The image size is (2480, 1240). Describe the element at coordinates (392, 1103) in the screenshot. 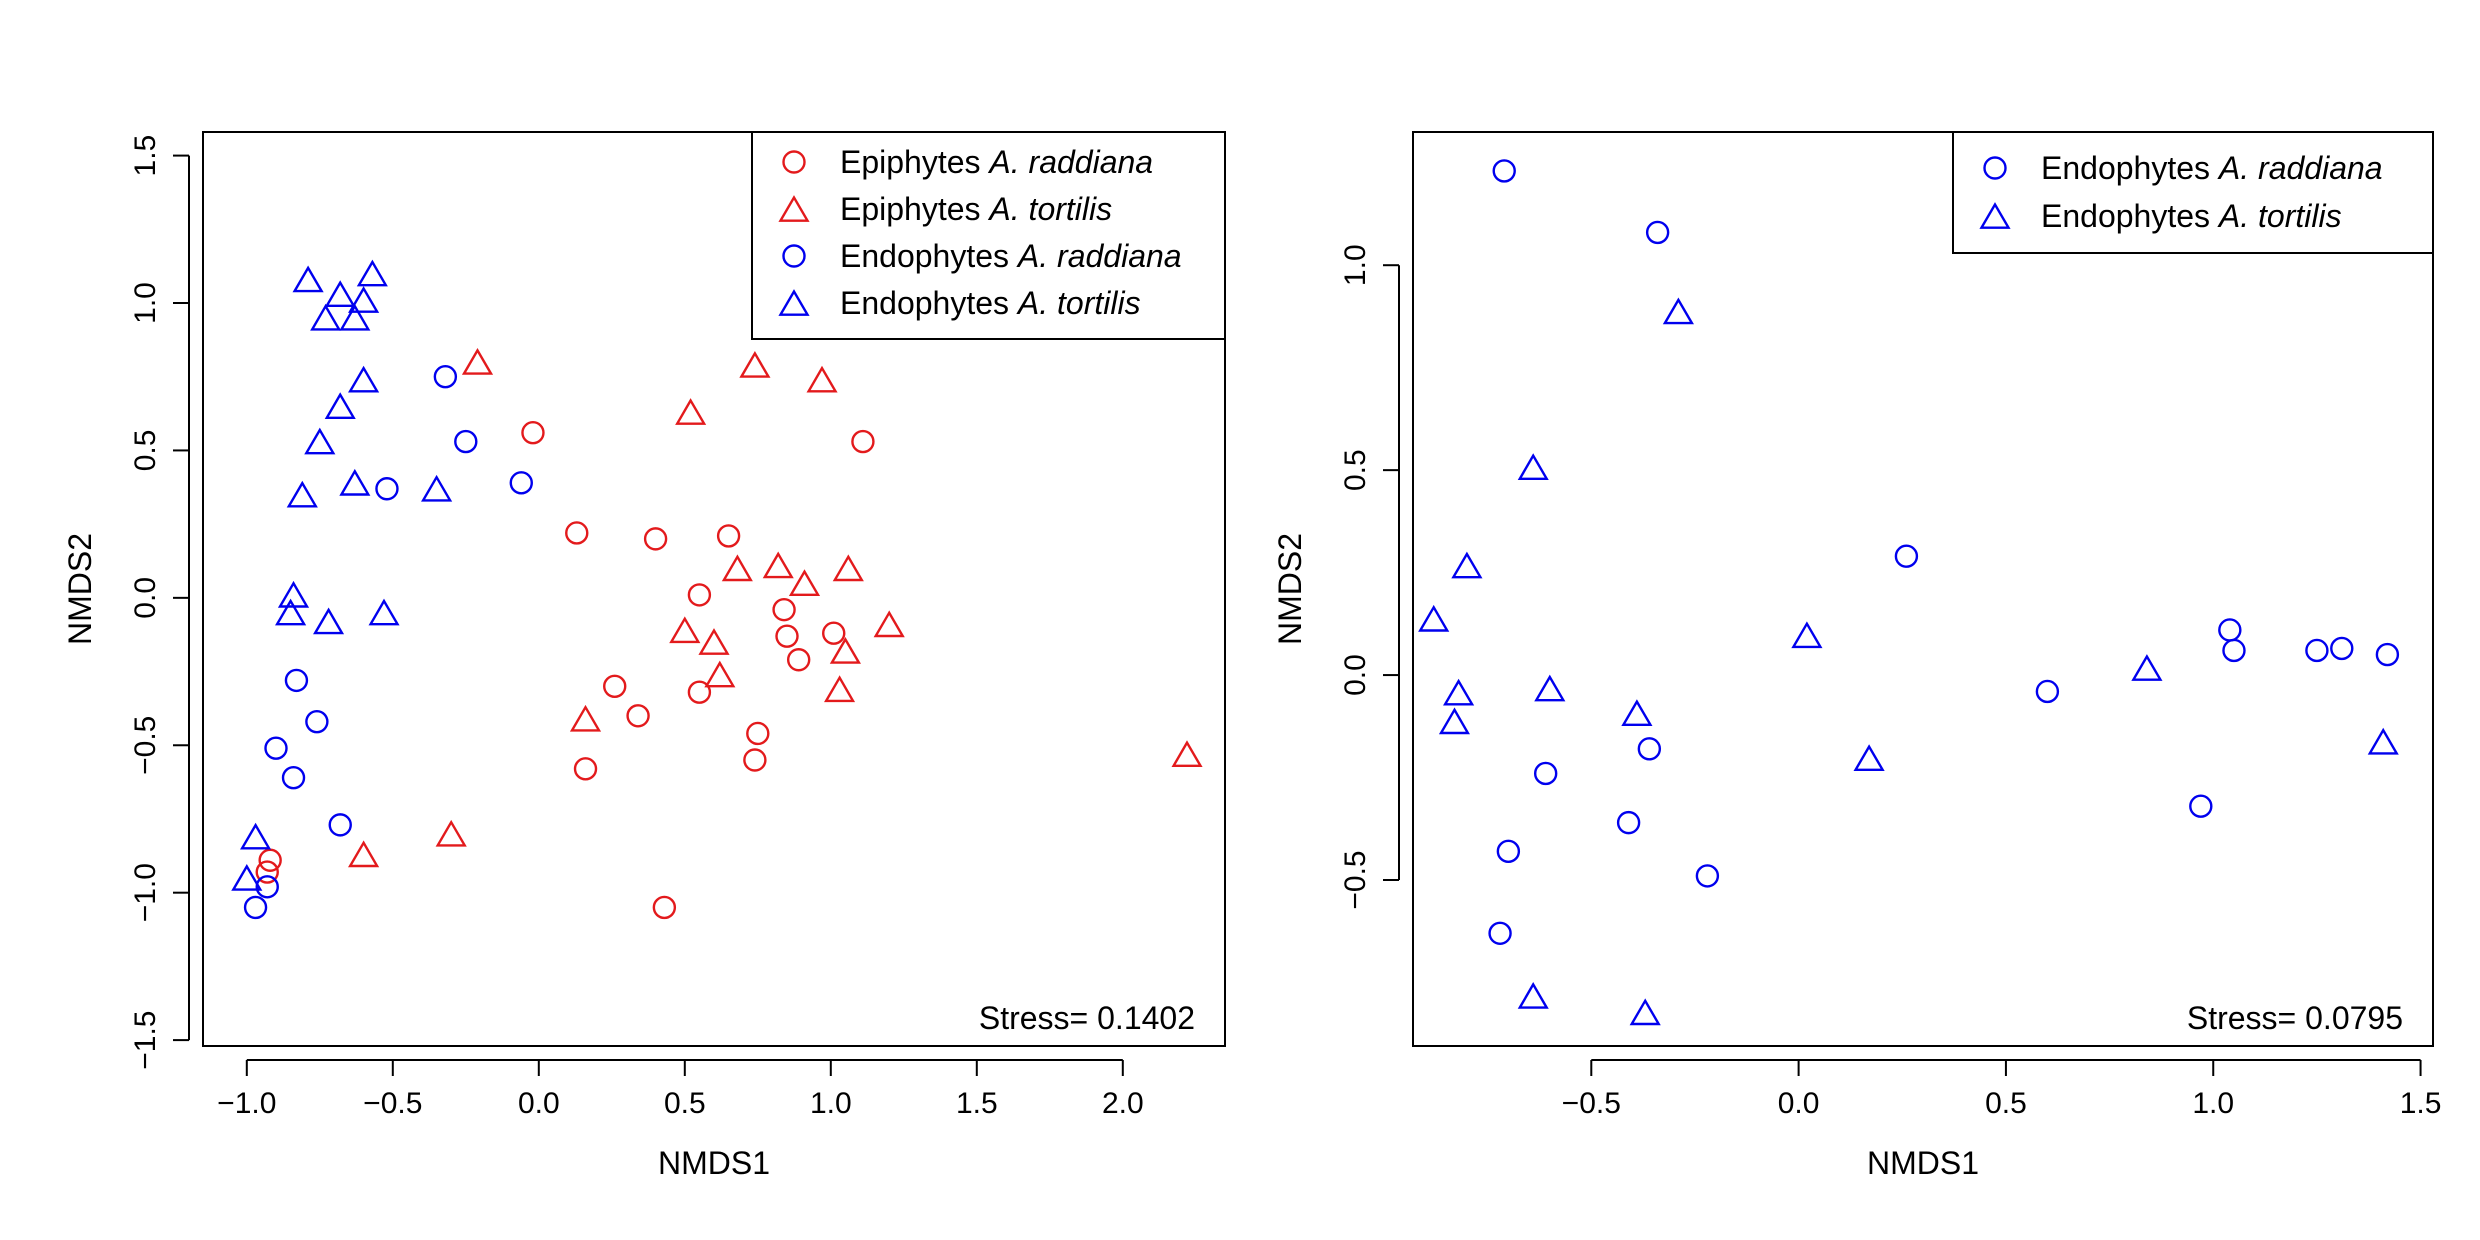

I see `x-tick-label: −0.5` at that location.